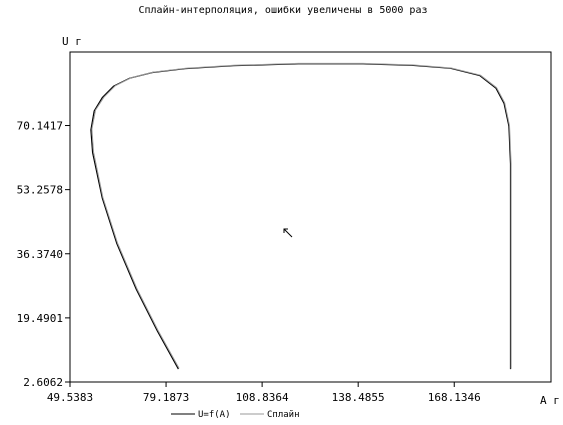 The image size is (563, 425). What do you see at coordinates (43, 382) in the screenshot?
I see `y-tick-label: 2.6062` at bounding box center [43, 382].